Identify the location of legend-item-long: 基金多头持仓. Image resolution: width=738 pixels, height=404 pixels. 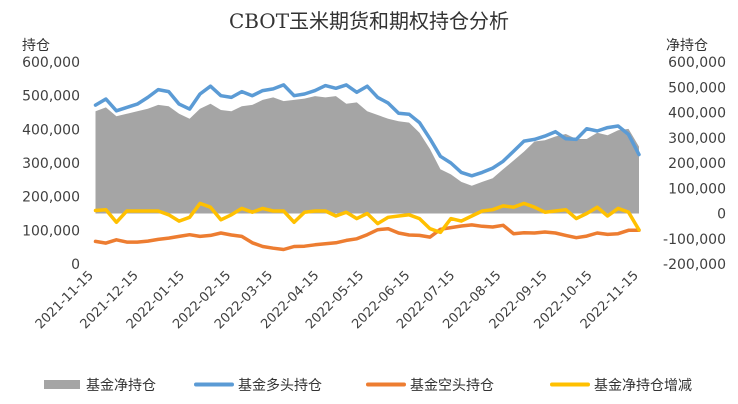
(258, 385).